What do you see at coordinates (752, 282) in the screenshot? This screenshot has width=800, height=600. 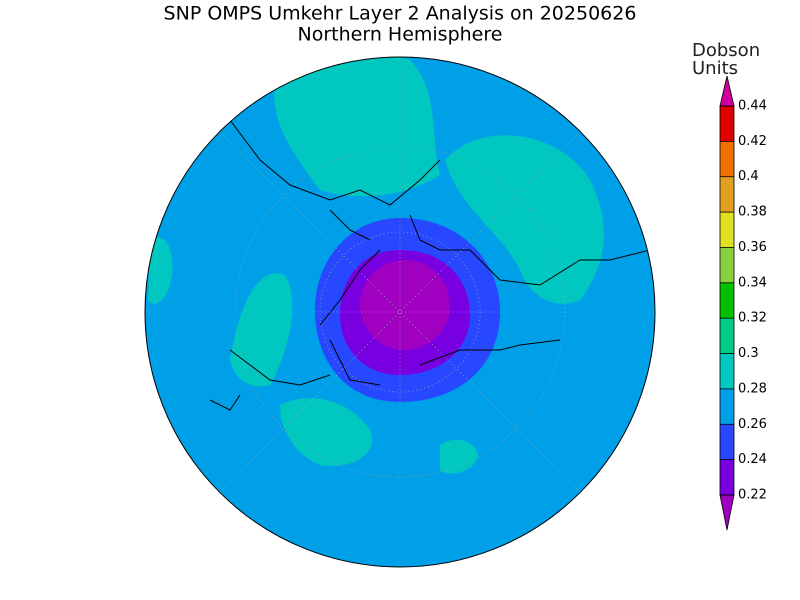 I see `colorbar-tick-label: 0.34` at bounding box center [752, 282].